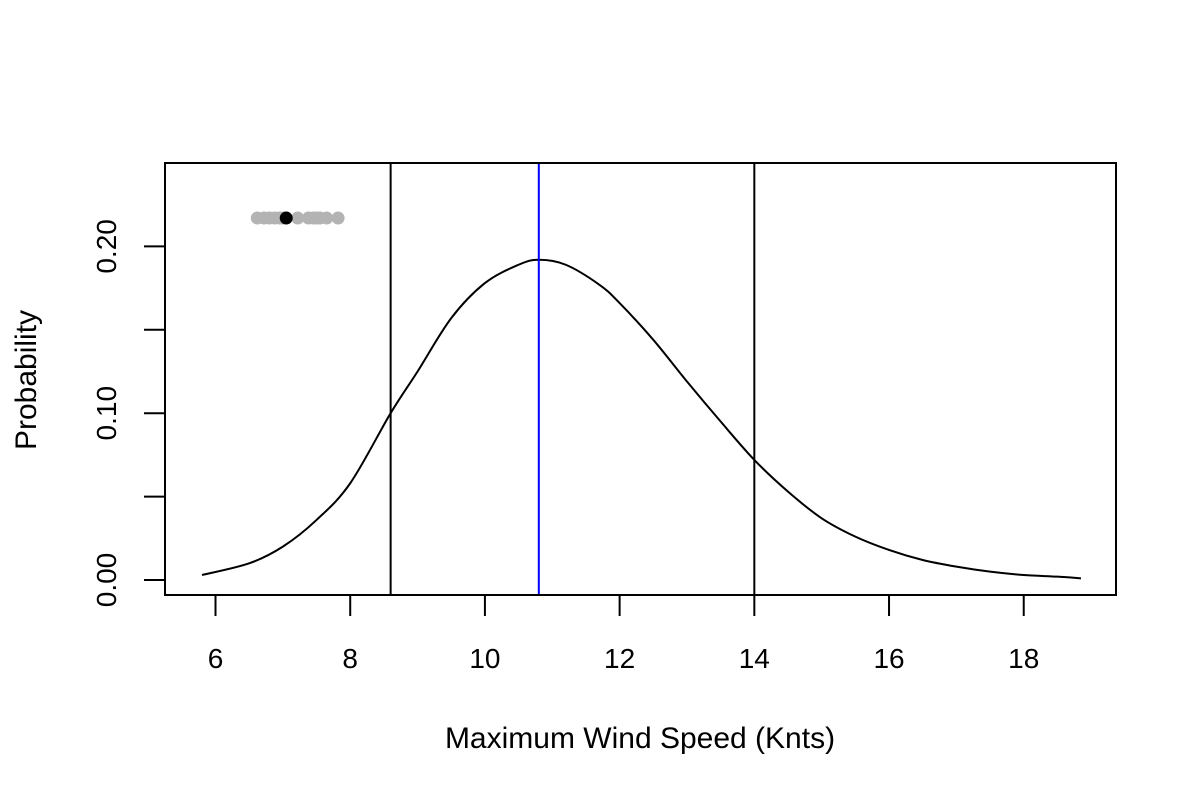 This screenshot has height=800, width=1200. Describe the element at coordinates (888, 658) in the screenshot. I see `x-tick-label: 16` at that location.